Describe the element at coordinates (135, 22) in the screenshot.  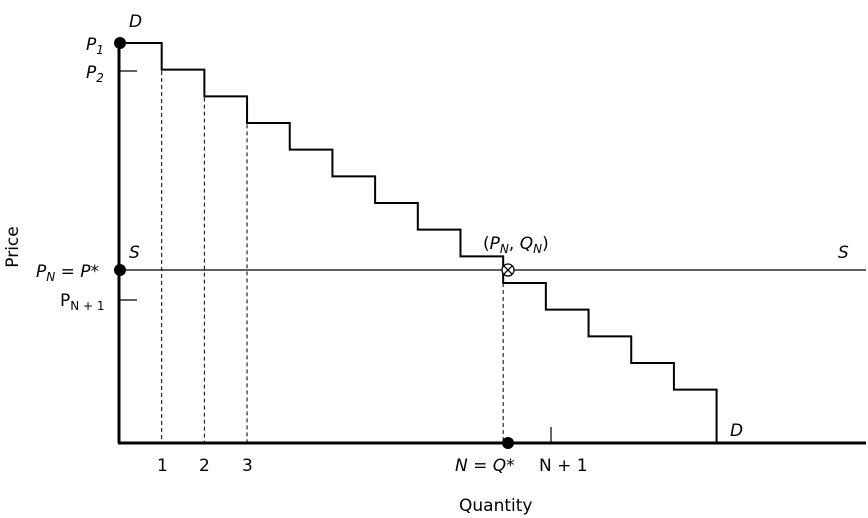
I see `demand-label-top: D` at that location.